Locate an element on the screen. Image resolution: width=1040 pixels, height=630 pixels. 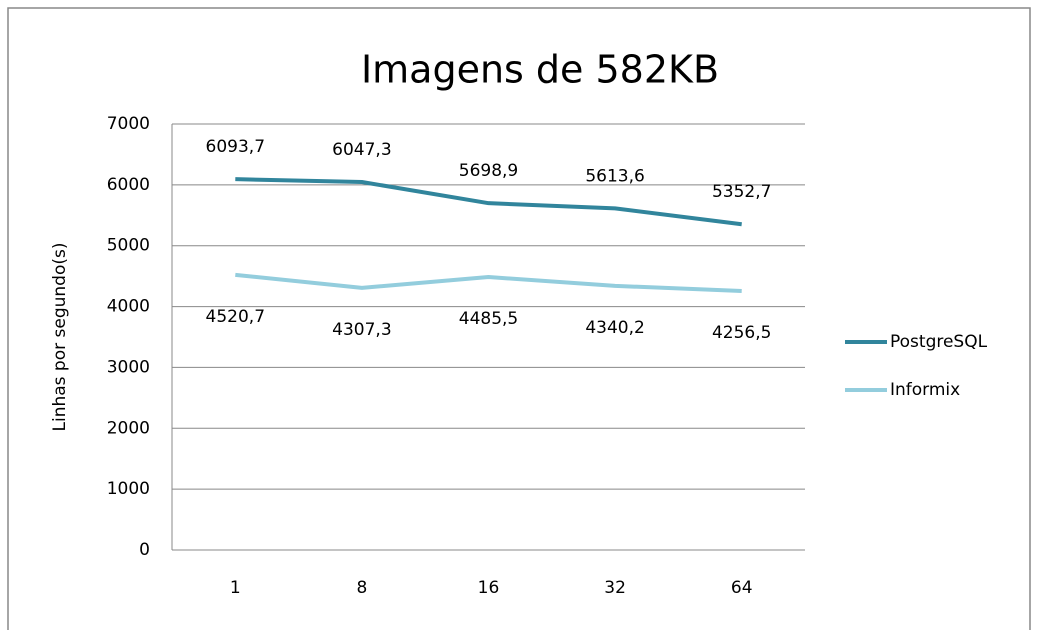
y-axis-label: Linhas por segundo(s) is located at coordinates (60, 337).